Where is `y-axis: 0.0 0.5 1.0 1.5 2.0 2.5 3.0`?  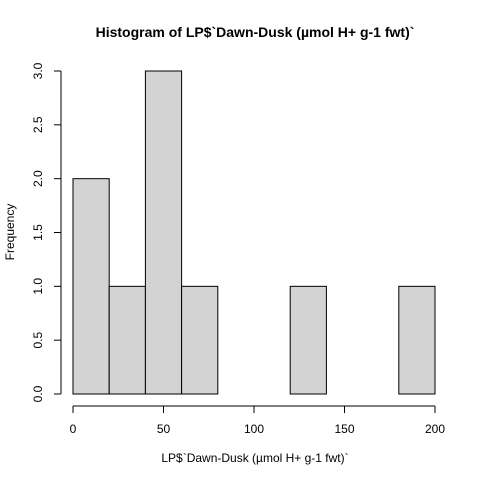 y-axis: 0.0 0.5 1.0 1.5 2.0 2.5 3.0 is located at coordinates (46, 232).